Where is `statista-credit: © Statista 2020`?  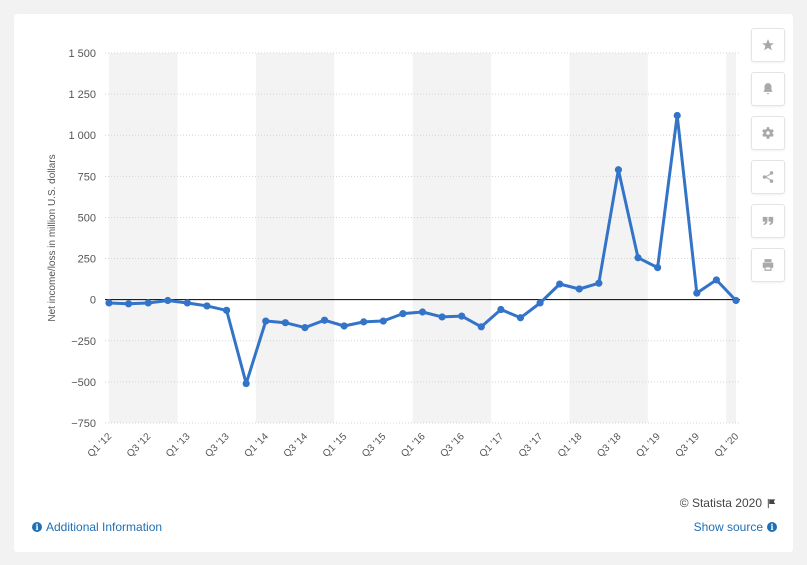
statista-credit: © Statista 2020 is located at coordinates (728, 503).